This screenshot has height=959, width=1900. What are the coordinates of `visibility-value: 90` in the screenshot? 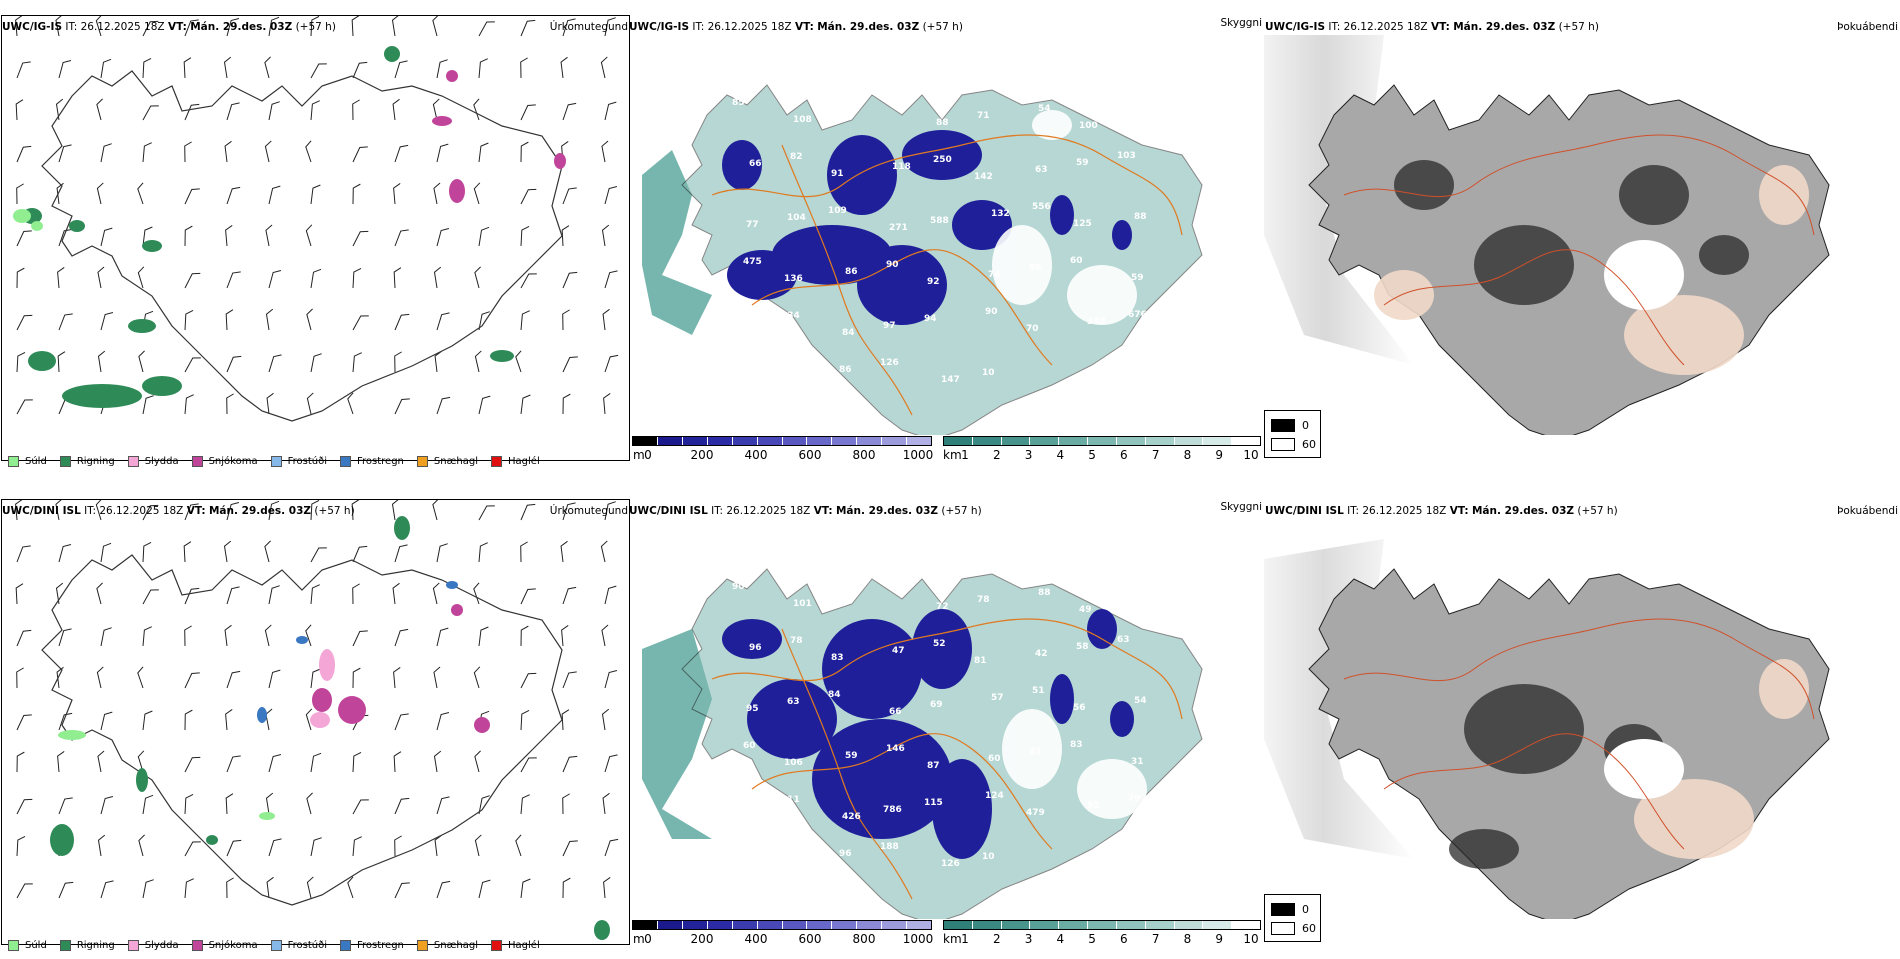 It's located at (991, 312).